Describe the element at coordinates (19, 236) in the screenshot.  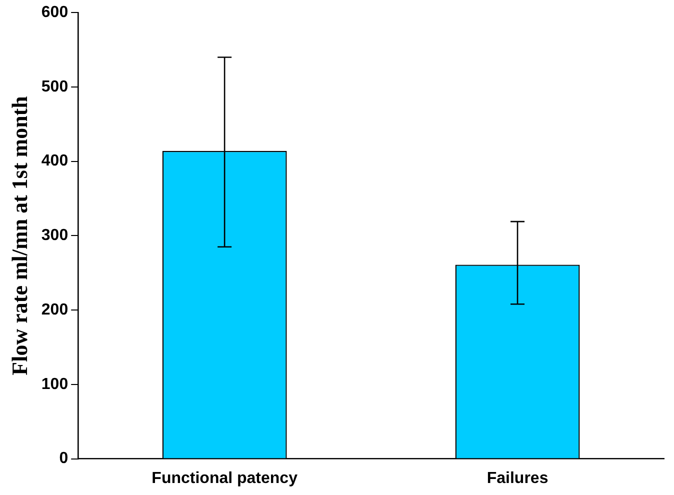
I see `y-axis-title: Flow rate ml/mn at 1st month` at that location.